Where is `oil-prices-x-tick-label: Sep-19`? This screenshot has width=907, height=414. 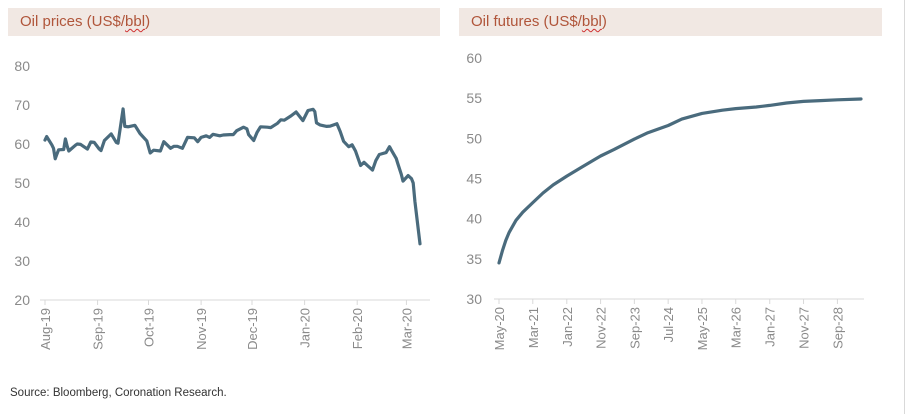 oil-prices-x-tick-label: Sep-19 is located at coordinates (98, 329).